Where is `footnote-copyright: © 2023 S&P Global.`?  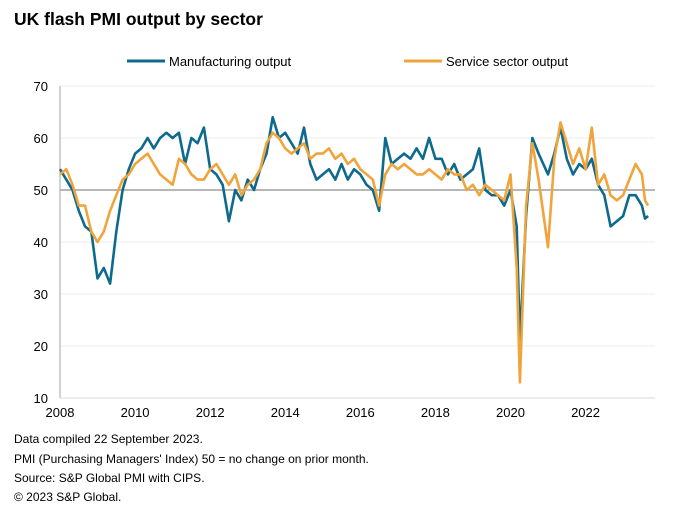 footnote-copyright: © 2023 S&P Global. is located at coordinates (68, 497).